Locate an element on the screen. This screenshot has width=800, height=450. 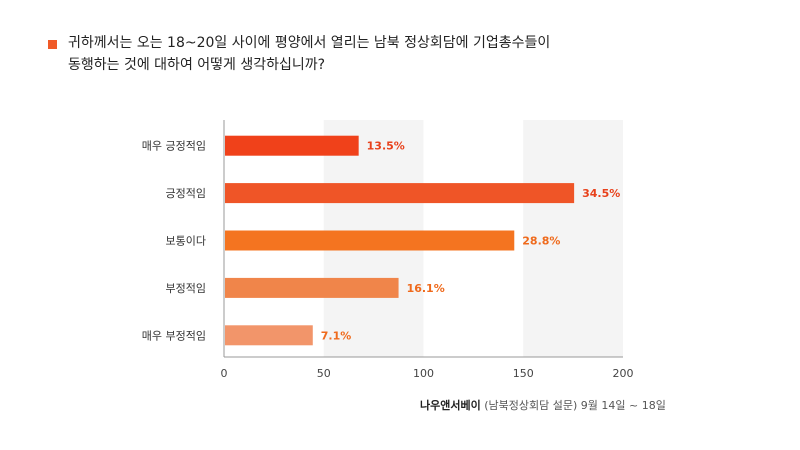
category-label: 매우 긍정적임 is located at coordinates (174, 146).